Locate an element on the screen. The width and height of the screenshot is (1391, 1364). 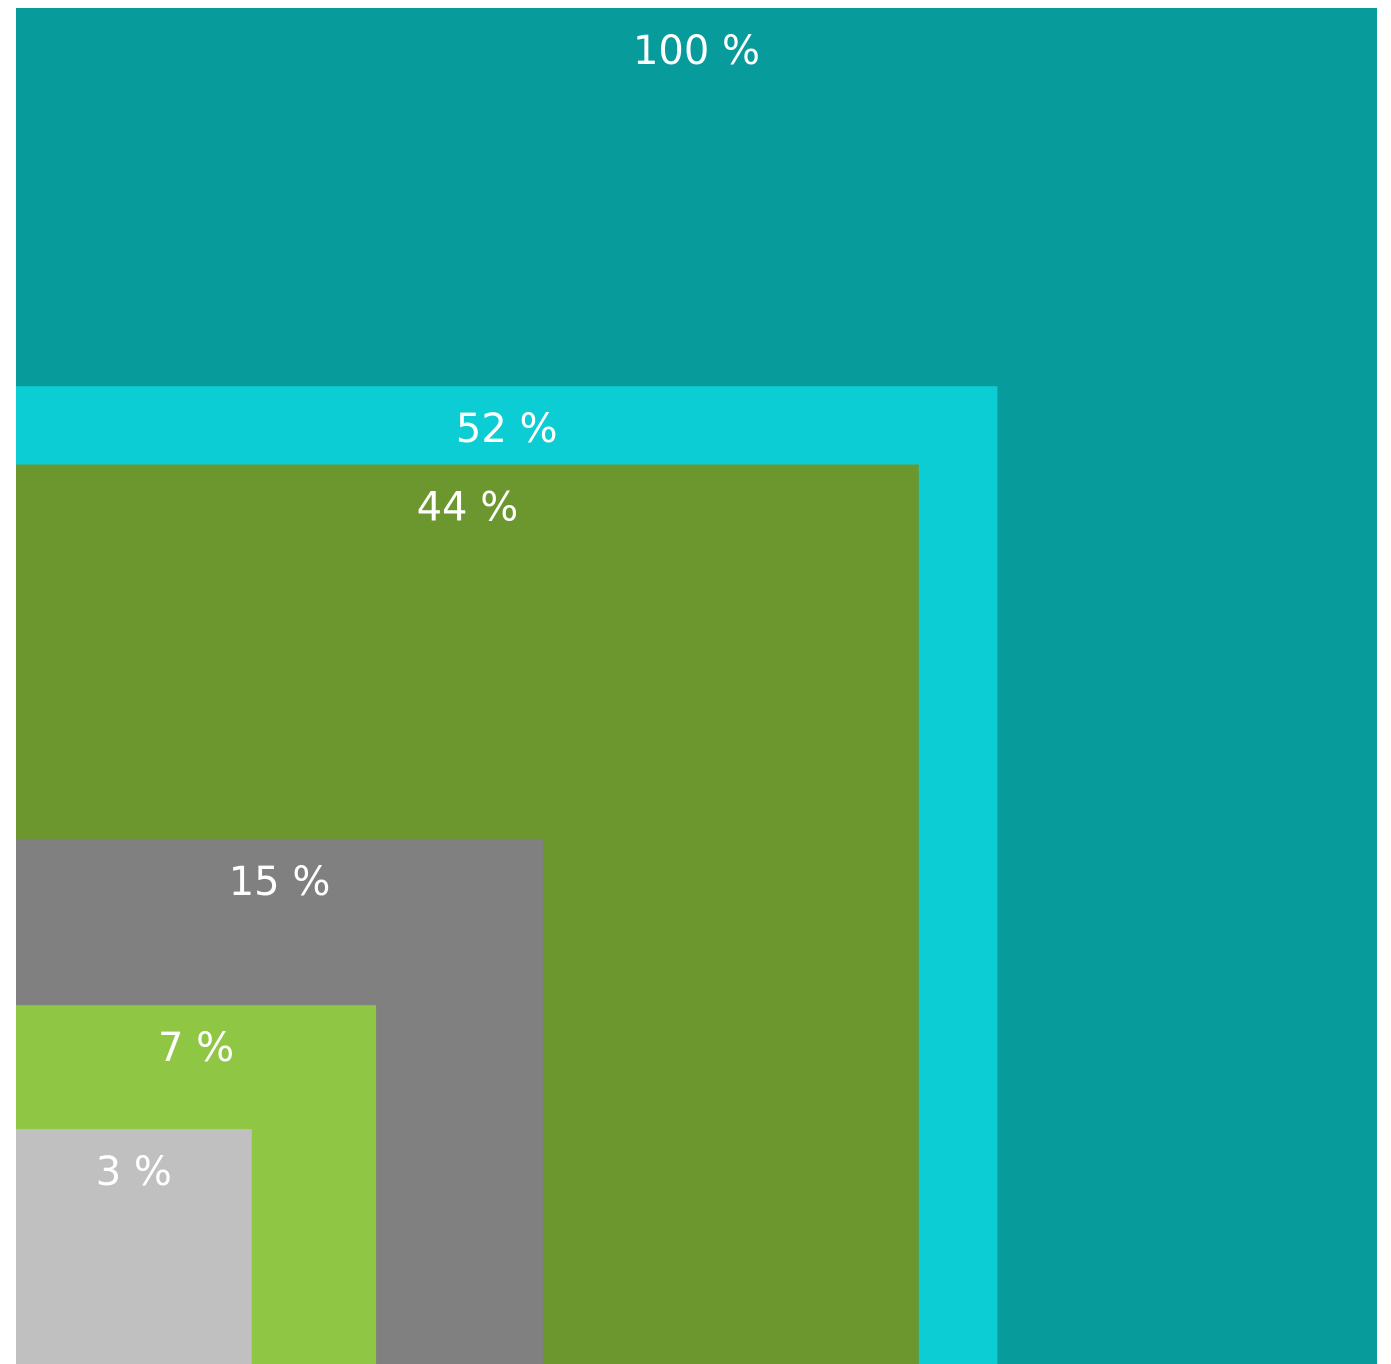
value-label: 7 % is located at coordinates (196, 1048).